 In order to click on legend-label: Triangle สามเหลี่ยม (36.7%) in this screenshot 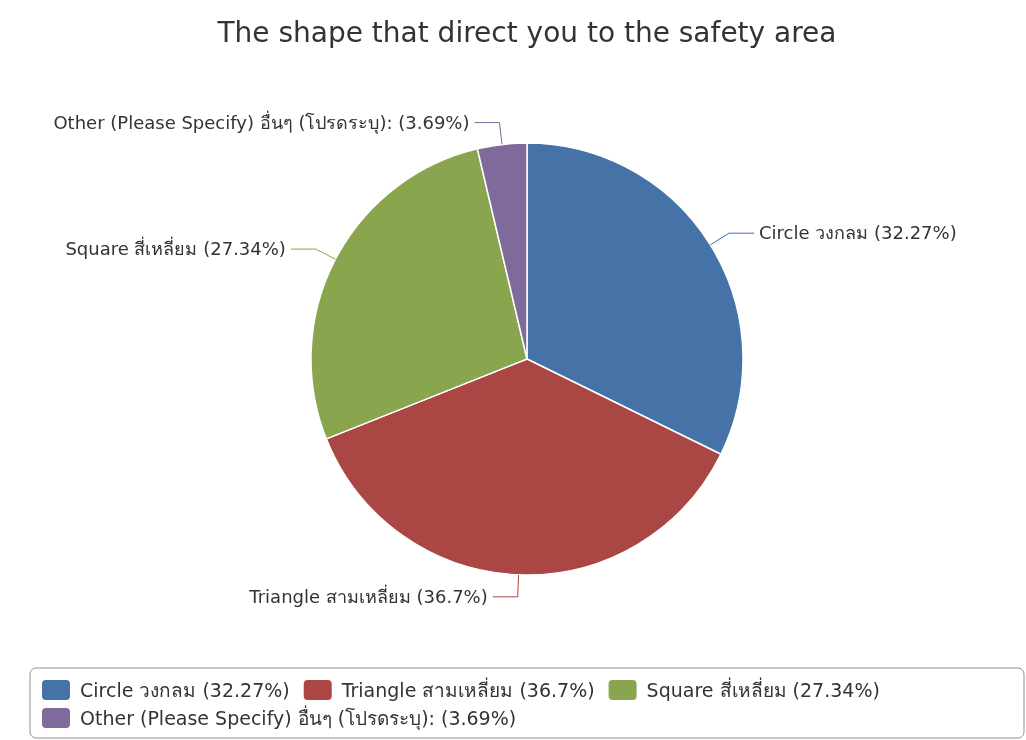, I will do `click(467, 689)`.